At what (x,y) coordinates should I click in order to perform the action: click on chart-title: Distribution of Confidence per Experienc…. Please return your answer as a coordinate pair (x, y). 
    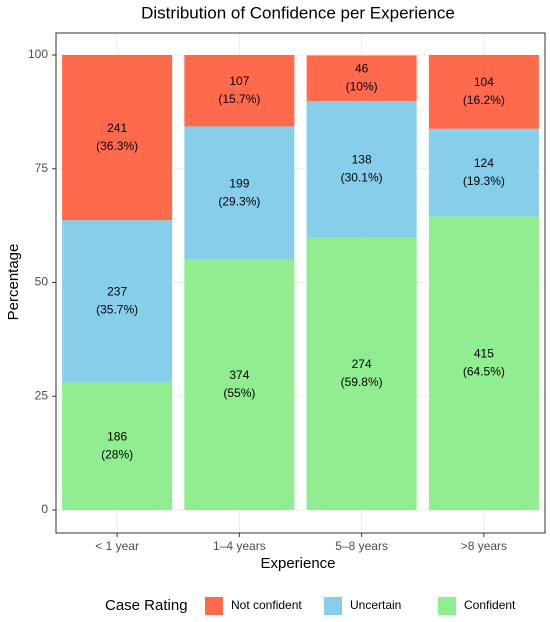
    Looking at the image, I should click on (298, 12).